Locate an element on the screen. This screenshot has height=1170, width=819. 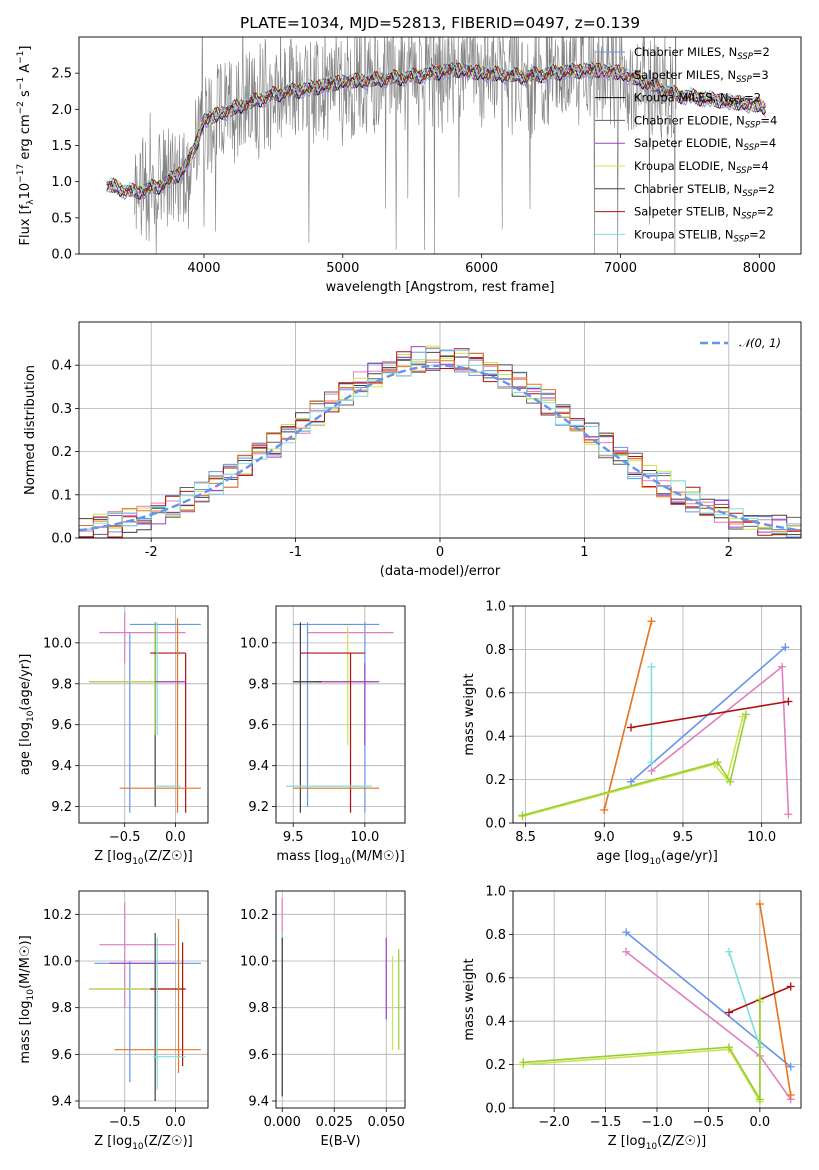
x-tick-label: 10.0 is located at coordinates (761, 837).